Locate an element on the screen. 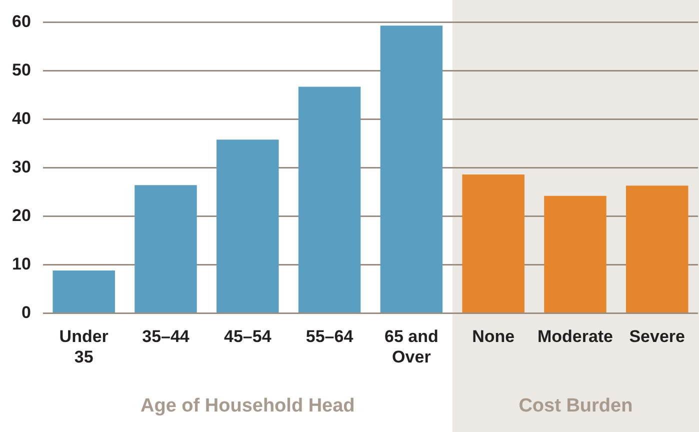  x-tick-label: 65 and Over is located at coordinates (411, 346).